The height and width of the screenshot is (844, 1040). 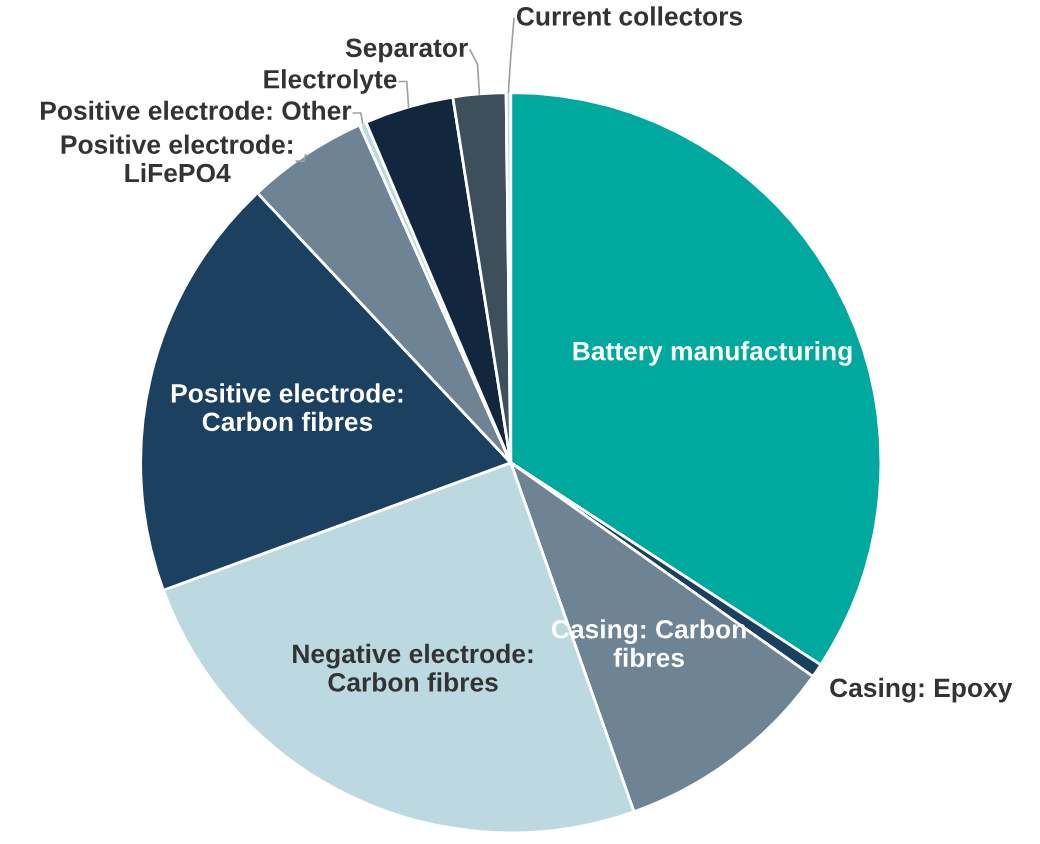 I want to click on slice-label: Current collectors, so click(x=629, y=16).